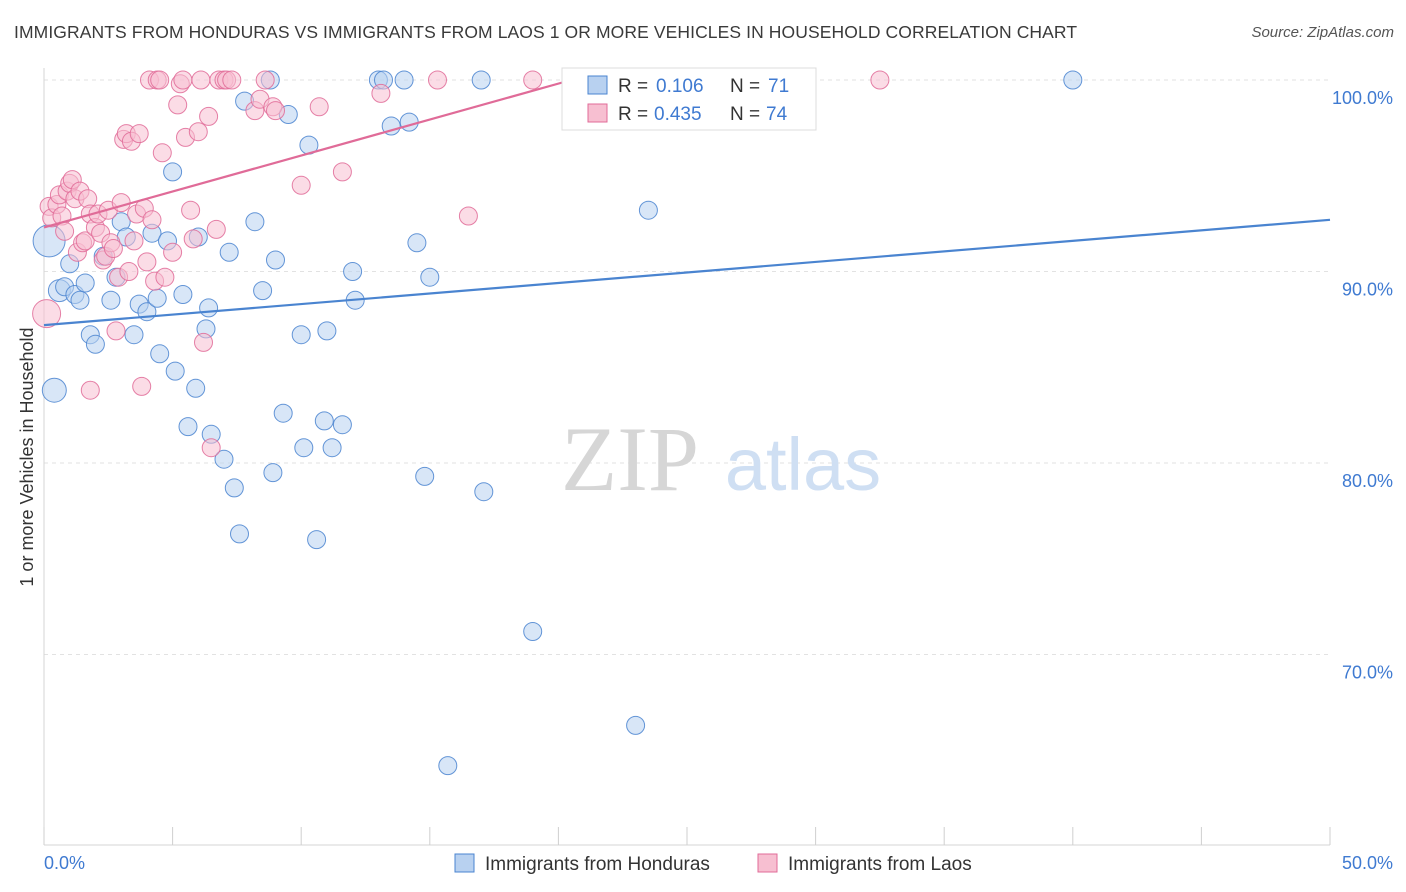  Describe the element at coordinates (721, 459) in the screenshot. I see `watermark: ZIP atlas` at that location.